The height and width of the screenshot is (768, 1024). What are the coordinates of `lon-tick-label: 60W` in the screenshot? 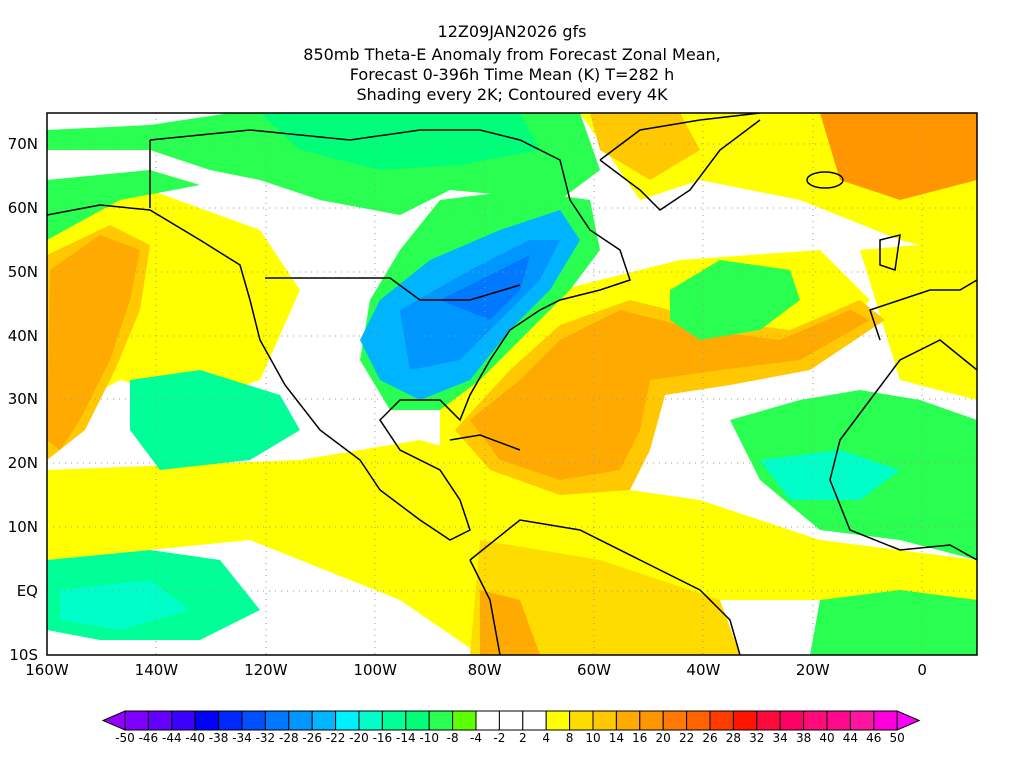 It's located at (594, 670).